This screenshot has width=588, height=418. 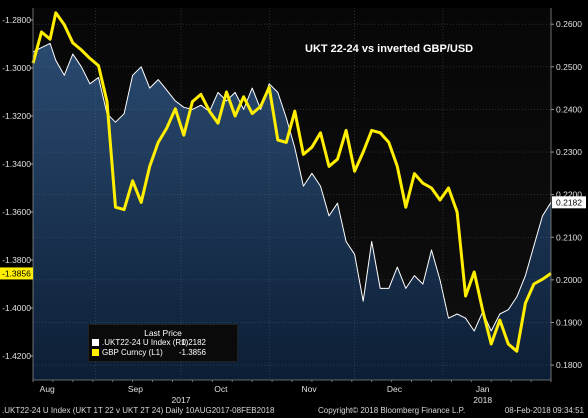 I want to click on legend-entry-ukt: .UKT22-24 U Index (R1) 0.2182, so click(x=163, y=343).